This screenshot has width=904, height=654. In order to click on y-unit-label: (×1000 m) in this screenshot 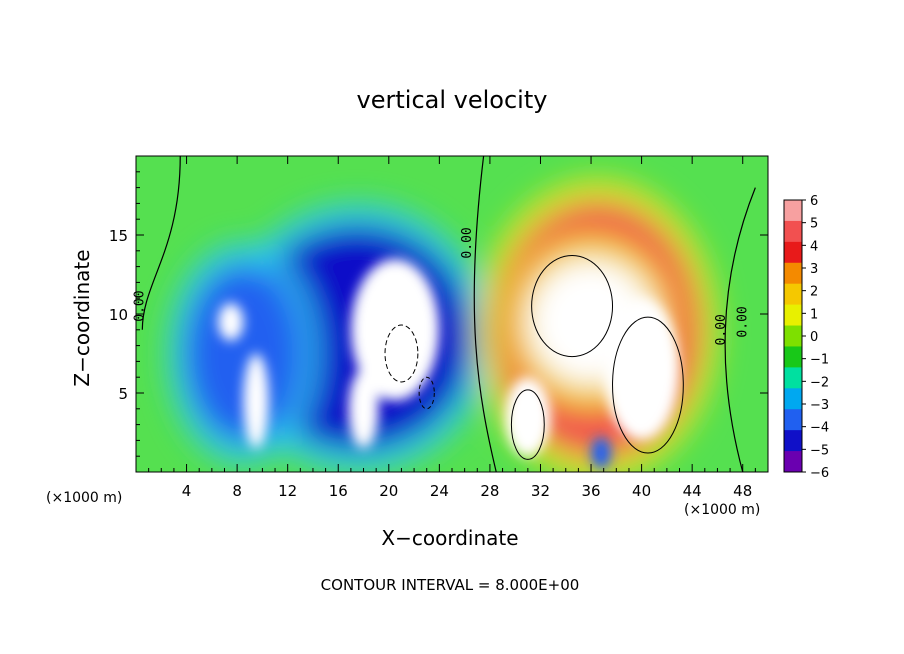, I will do `click(84, 498)`.